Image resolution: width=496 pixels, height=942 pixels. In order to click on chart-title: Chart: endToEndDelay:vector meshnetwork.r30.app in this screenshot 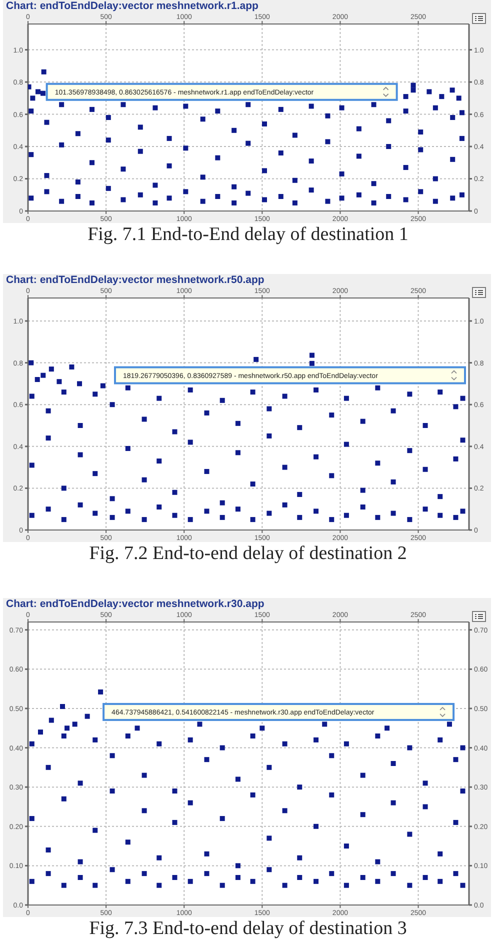, I will do `click(135, 604)`.